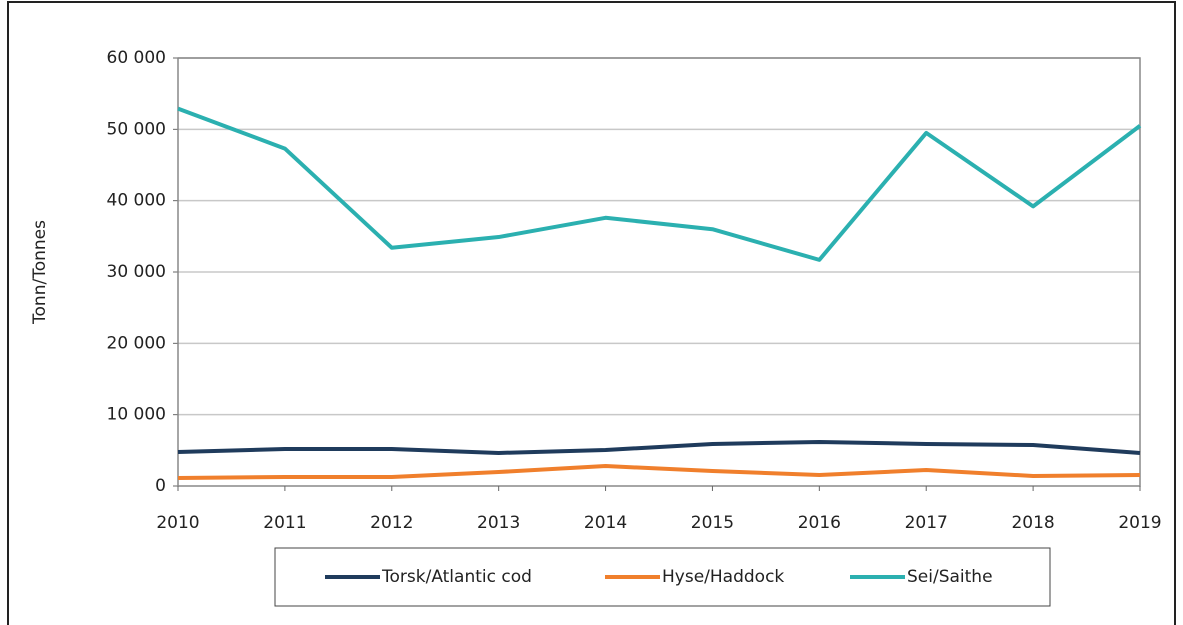 This screenshot has width=1183, height=625. What do you see at coordinates (950, 577) in the screenshot?
I see `legend-label: Sei/Saithe` at bounding box center [950, 577].